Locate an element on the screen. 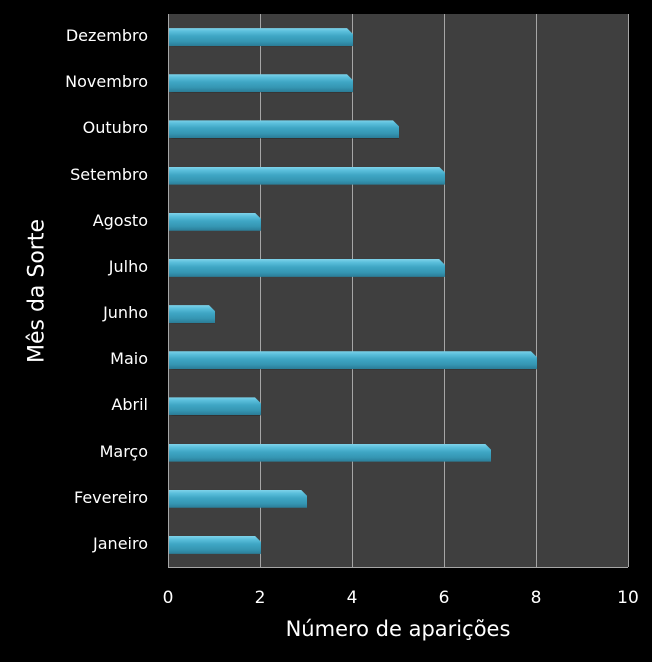  y-tick-label: Maio is located at coordinates (129, 359).